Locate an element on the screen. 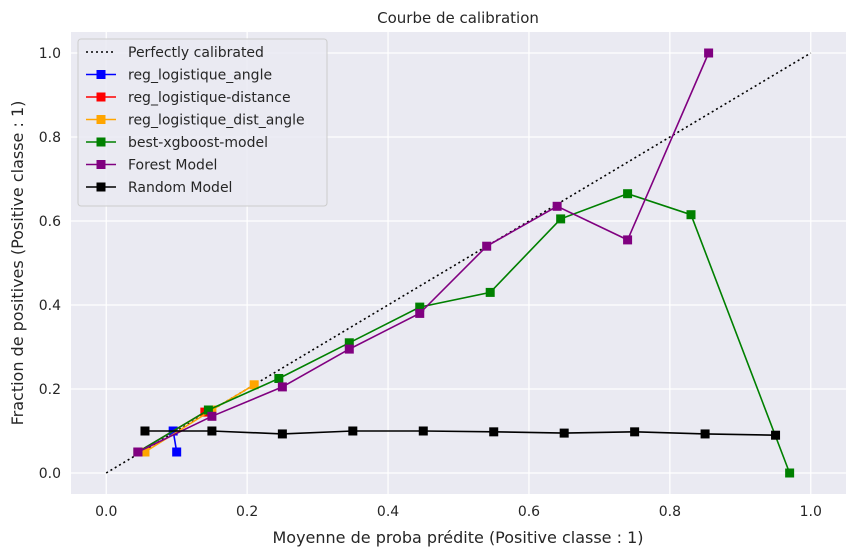  x-tick-label: 0.6 is located at coordinates (529, 512).